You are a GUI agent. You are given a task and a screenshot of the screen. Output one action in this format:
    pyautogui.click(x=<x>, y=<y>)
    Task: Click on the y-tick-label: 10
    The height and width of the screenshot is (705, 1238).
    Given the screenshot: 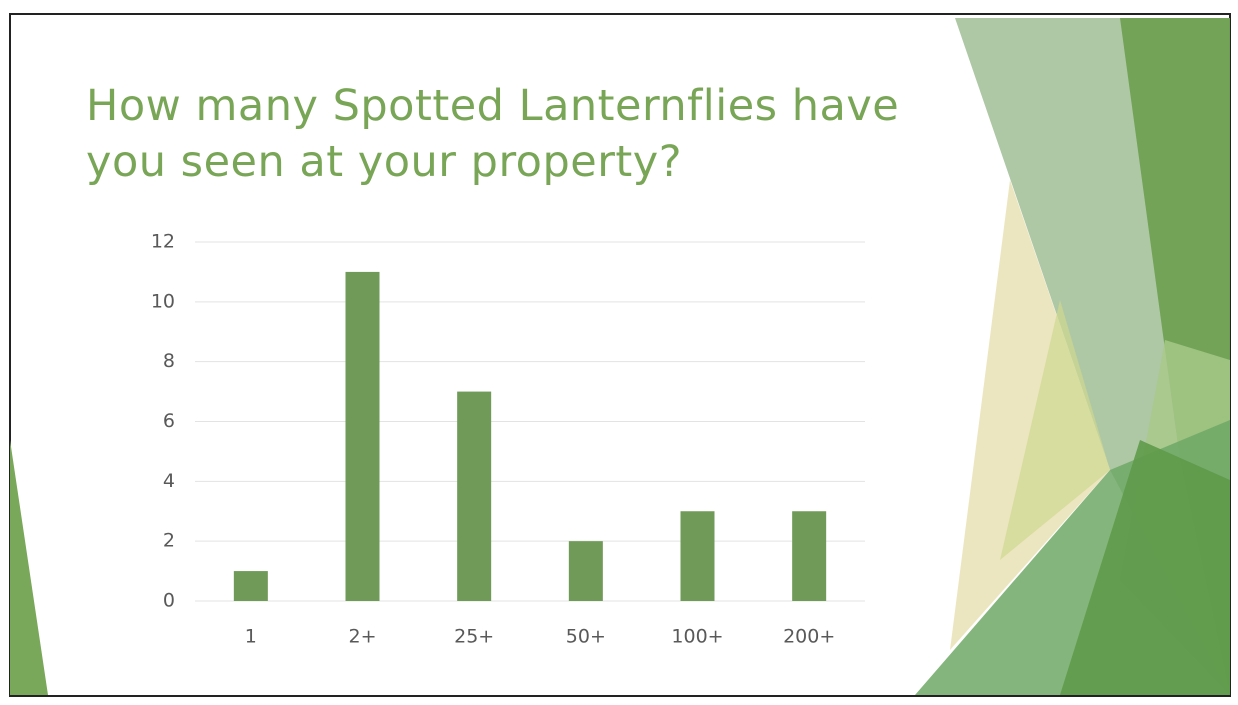 What is the action you would take?
    pyautogui.click(x=163, y=301)
    